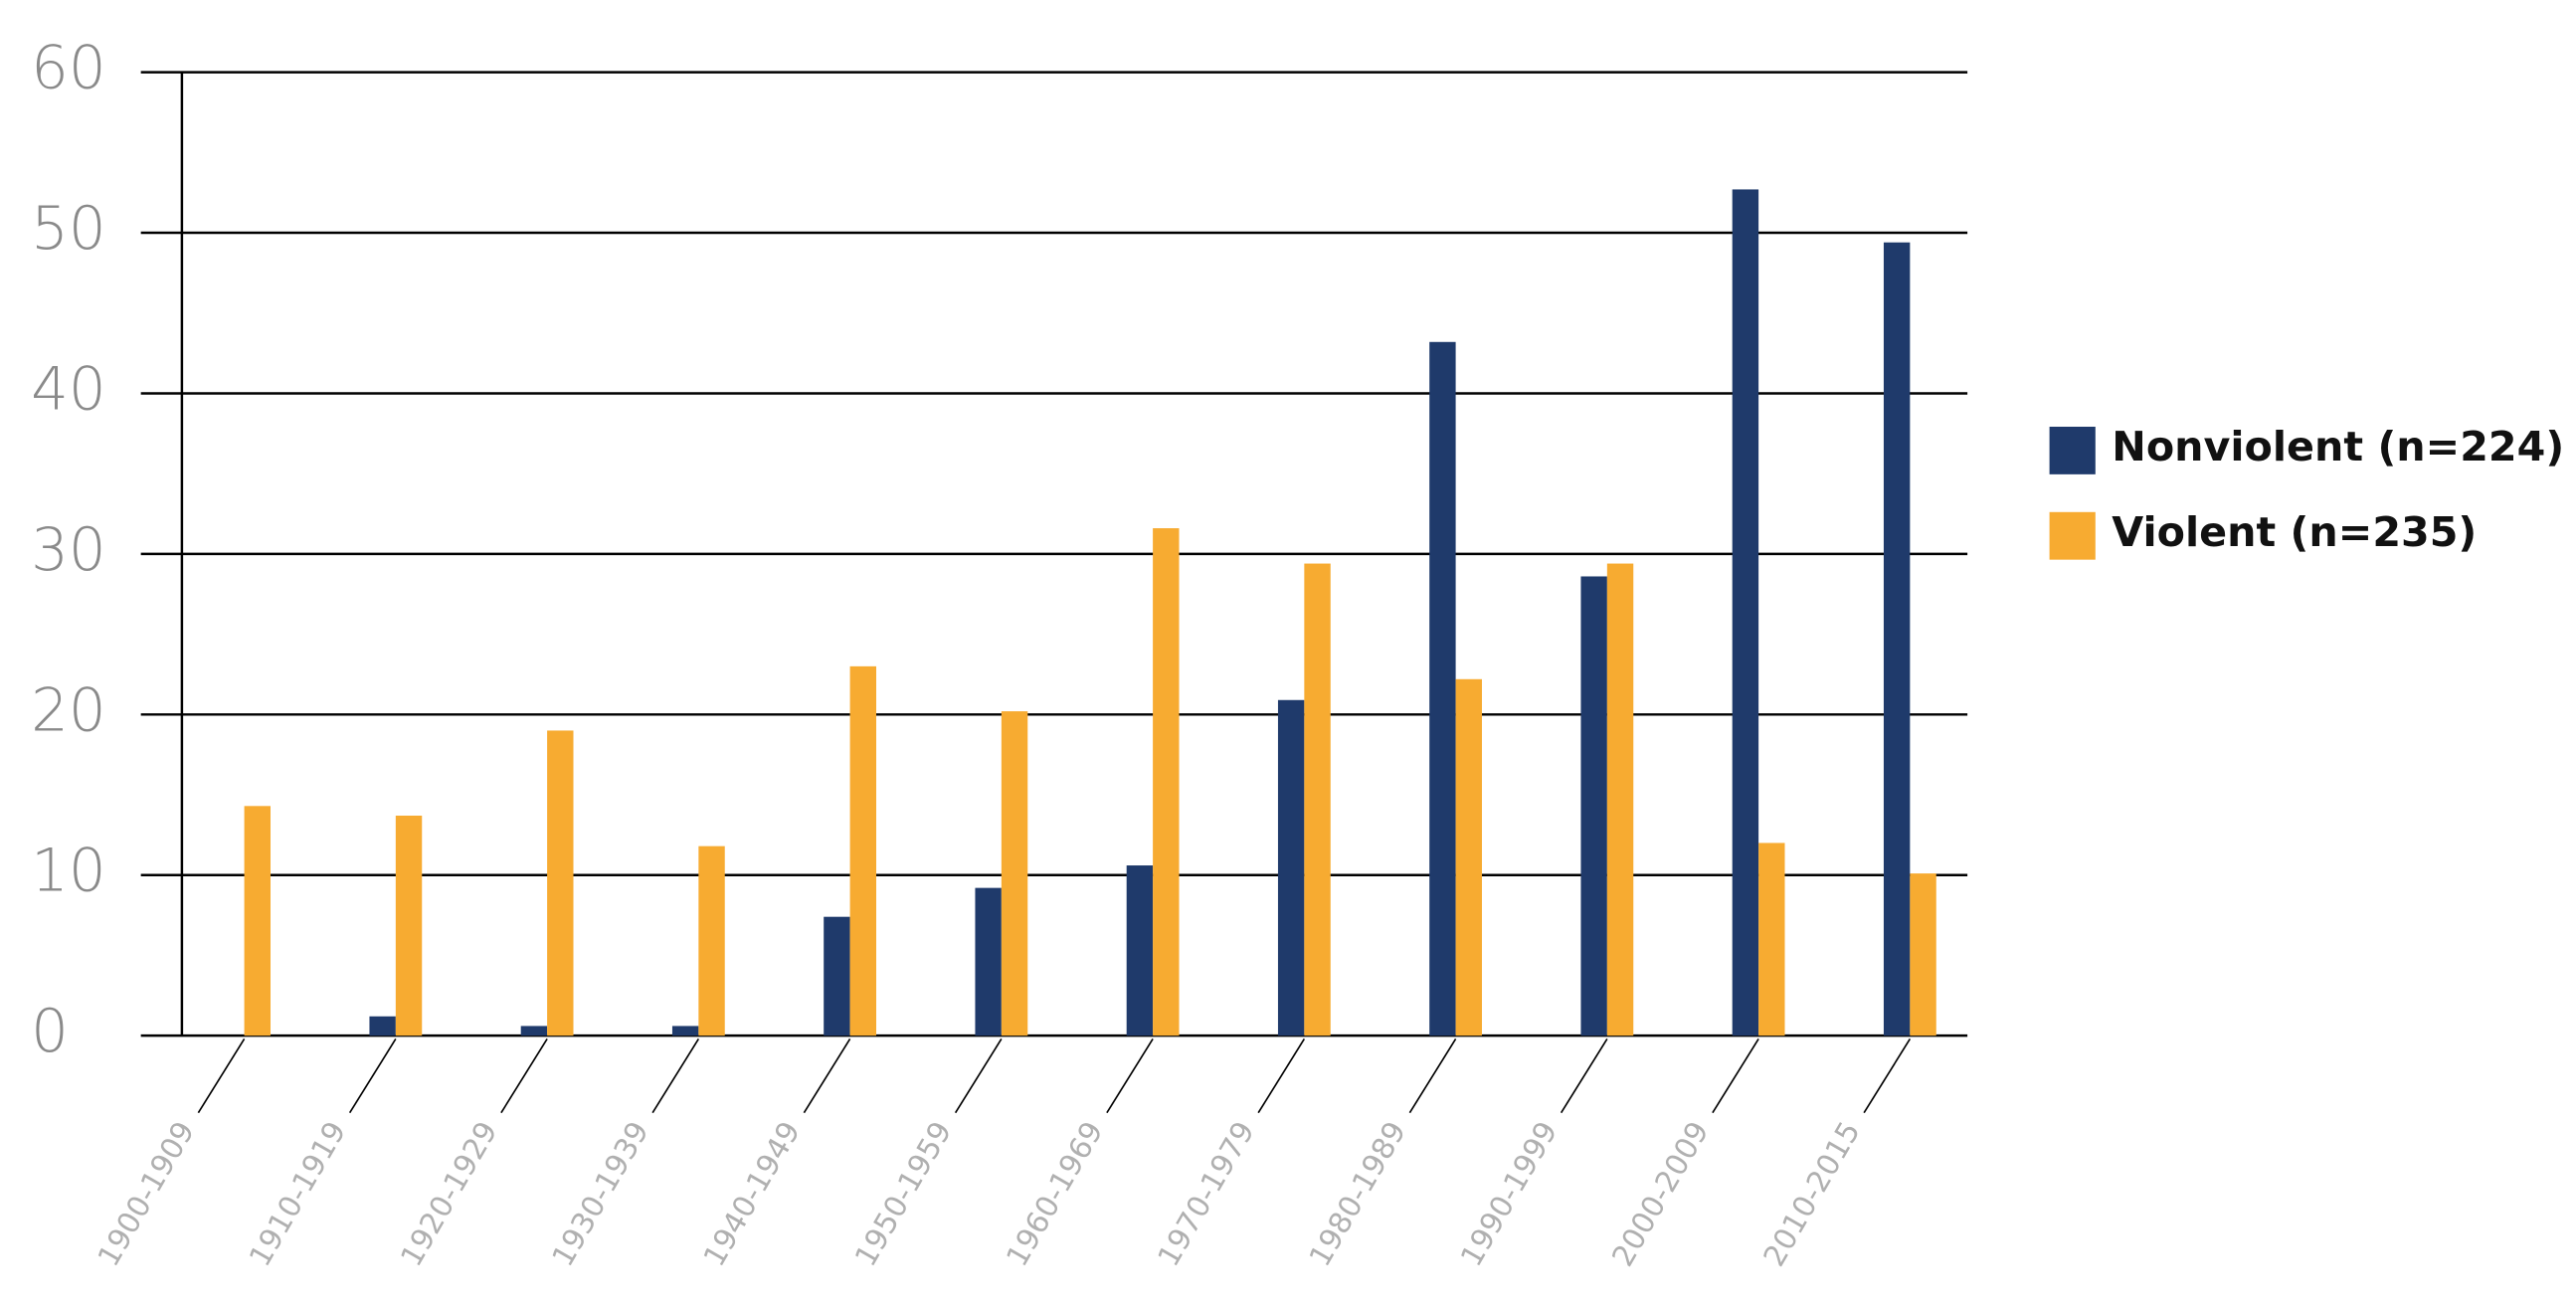  I want to click on x-tick-label: 1930-1939, so click(601, 1194).